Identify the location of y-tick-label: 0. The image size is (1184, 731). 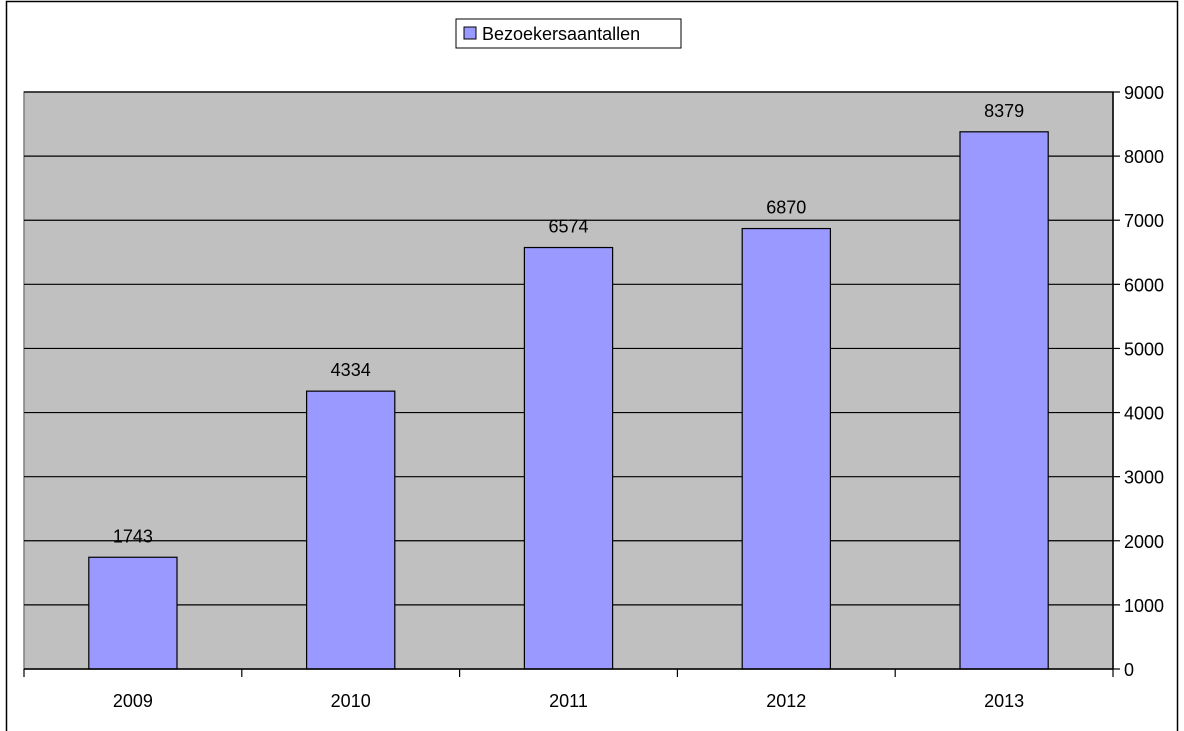
(1129, 670).